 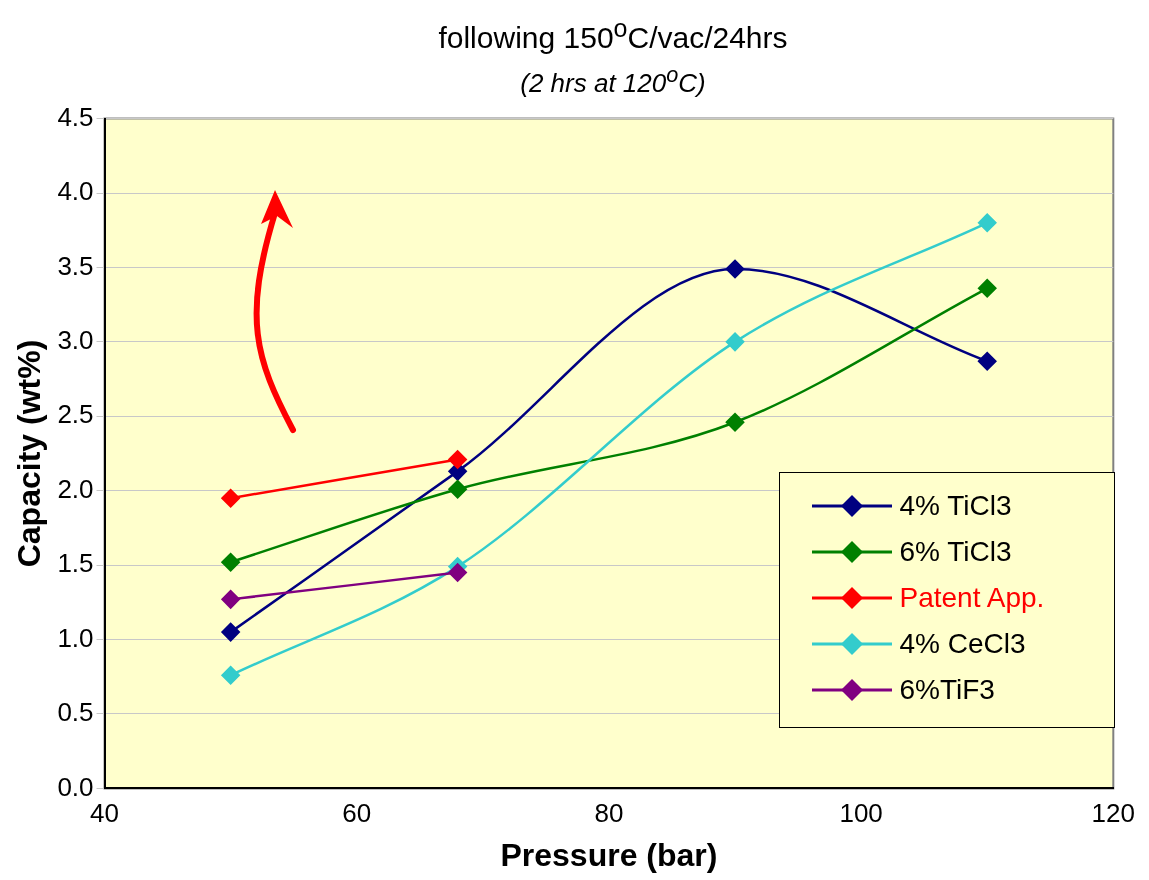 I want to click on y-tick-label: 3.5, so click(x=75, y=265).